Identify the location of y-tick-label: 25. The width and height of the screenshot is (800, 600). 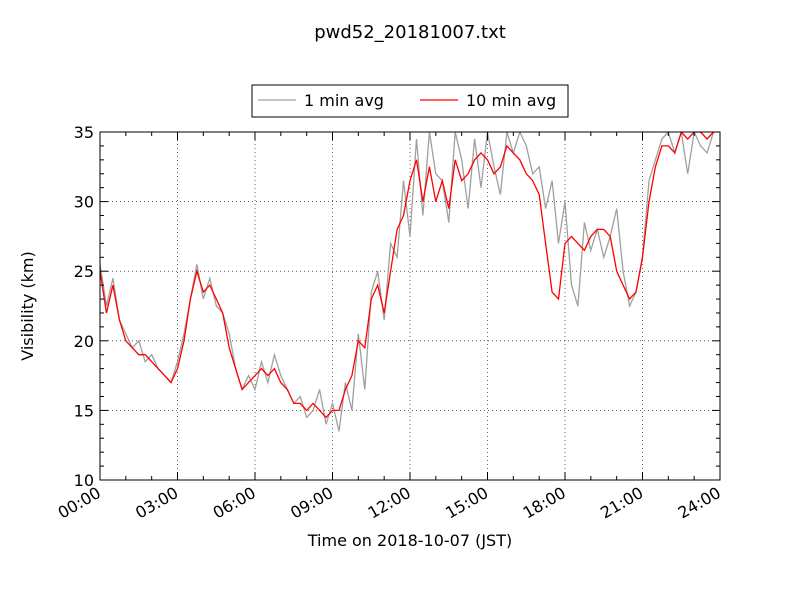
(84, 271).